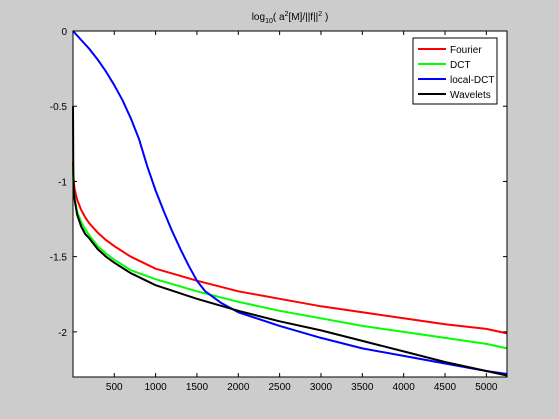 Image resolution: width=559 pixels, height=419 pixels. What do you see at coordinates (486, 387) in the screenshot?
I see `x-tick-label: 5000` at bounding box center [486, 387].